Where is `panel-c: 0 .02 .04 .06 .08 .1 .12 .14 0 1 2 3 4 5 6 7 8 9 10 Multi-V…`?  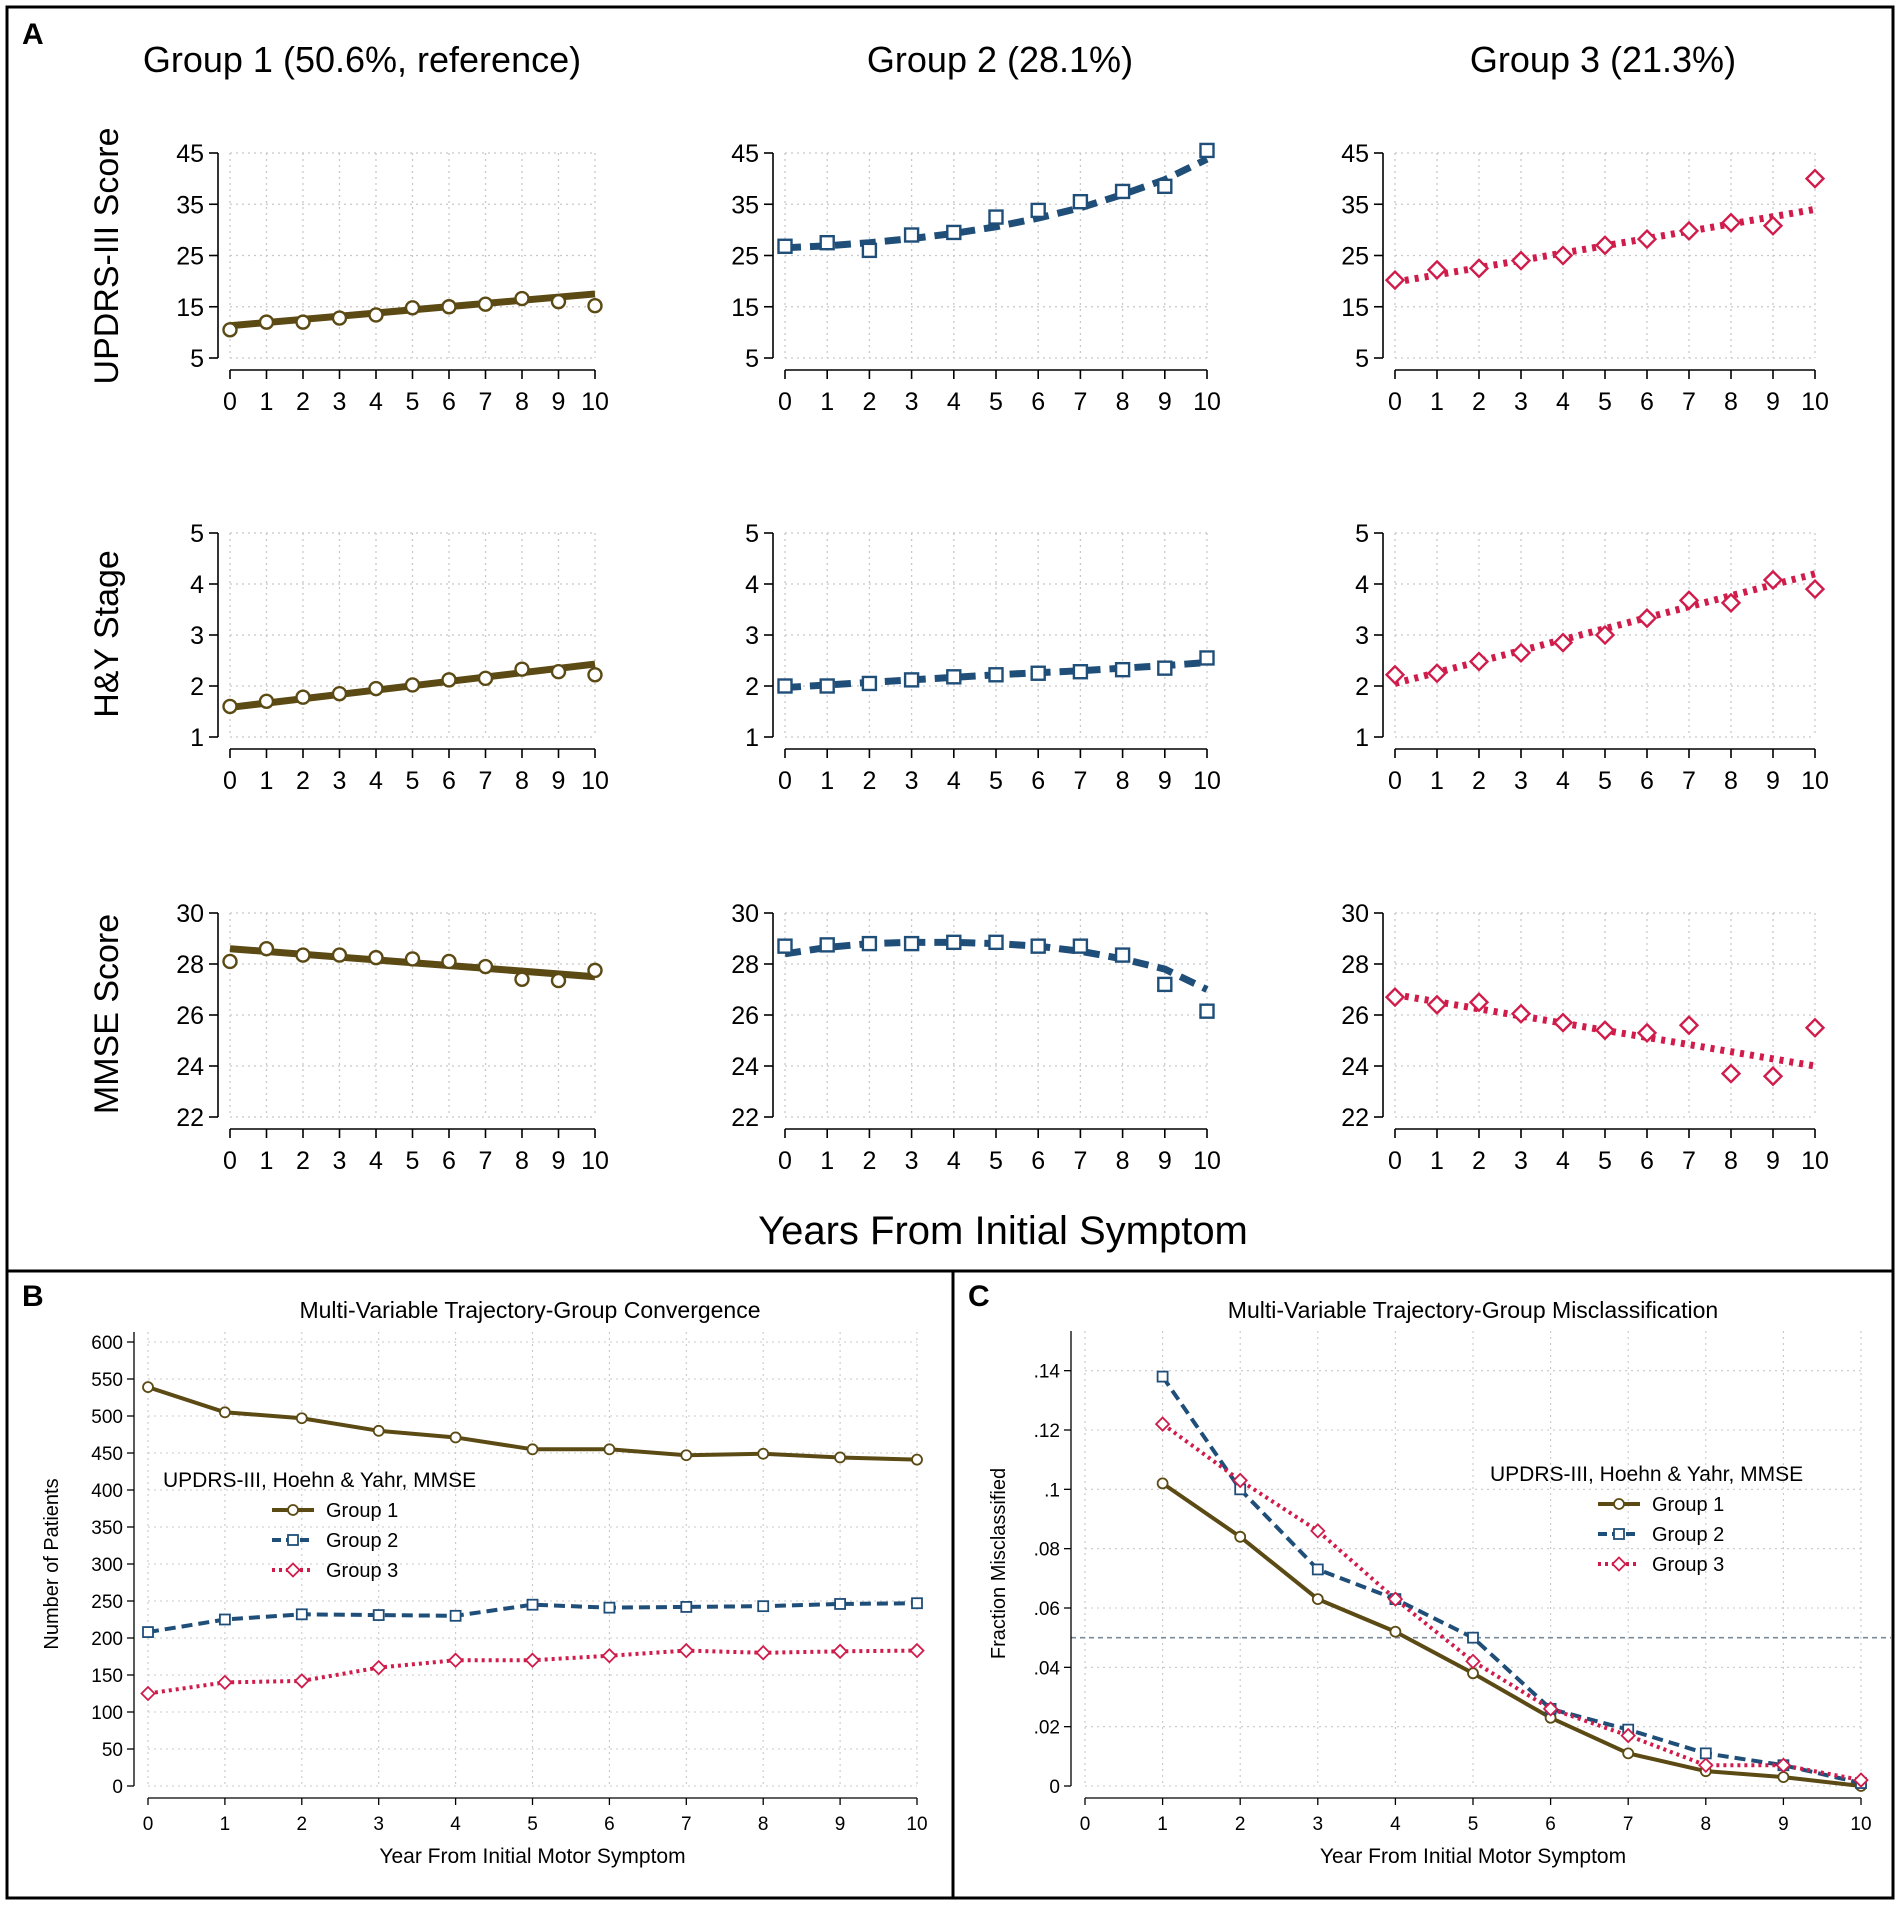
panel-c: 0 .02 .04 .06 .08 .1 .12 .14 0 1 2 3 4 5 6 7 8 9 10 Multi-V… is located at coordinates (1439, 1582).